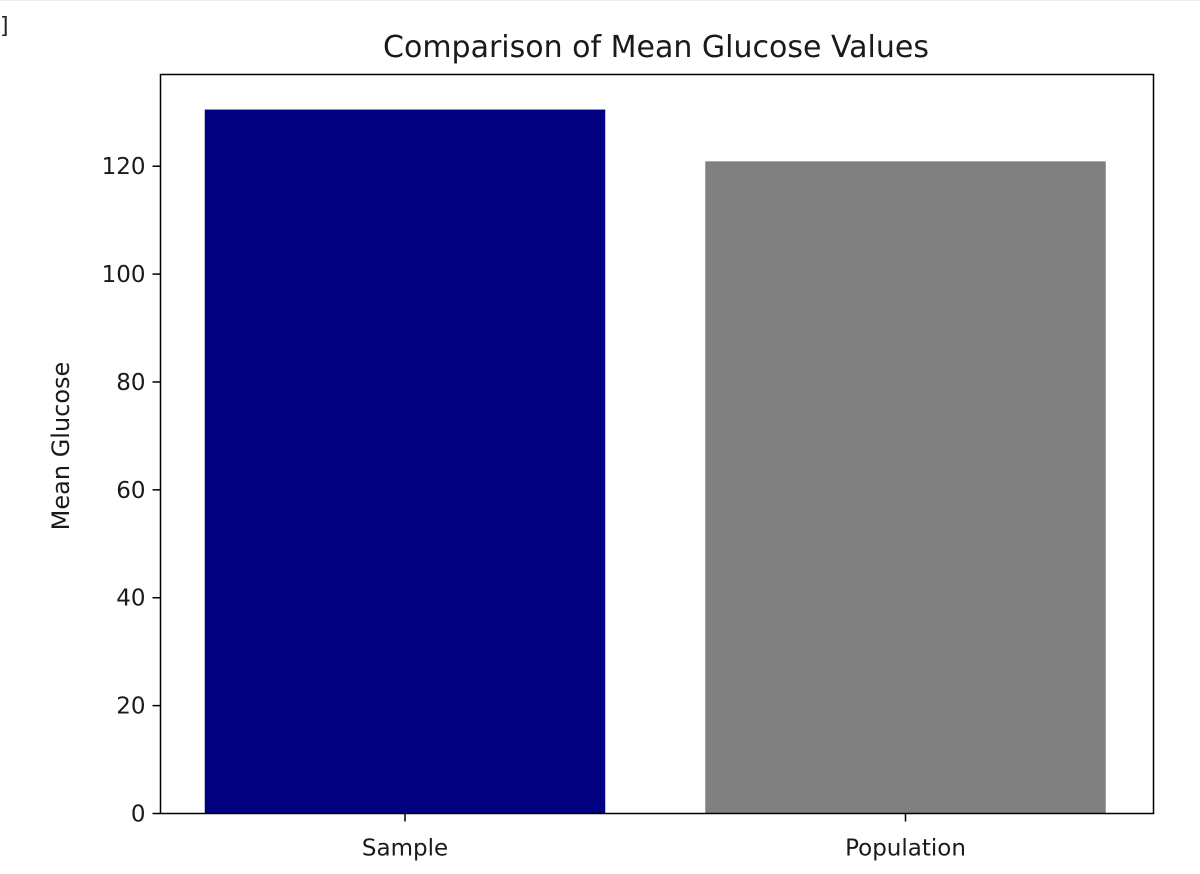 This screenshot has width=1200, height=874. Describe the element at coordinates (4, 26) in the screenshot. I see `cell-bracket-marker: ]` at that location.